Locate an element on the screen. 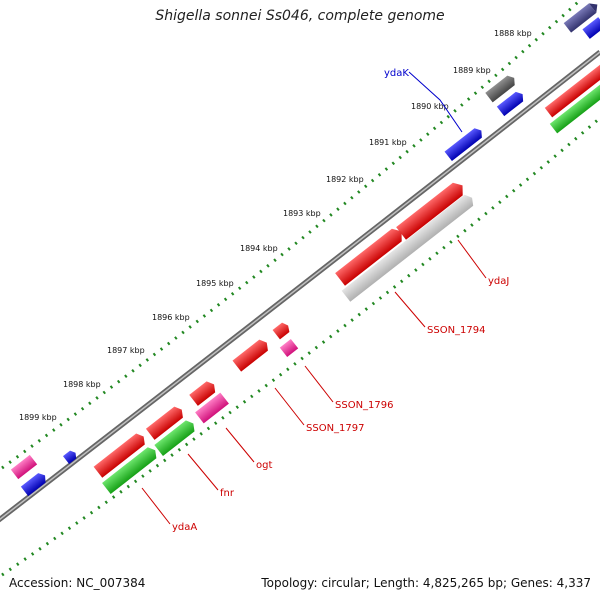 The image size is (600, 600). gene-ogt is located at coordinates (212, 408).